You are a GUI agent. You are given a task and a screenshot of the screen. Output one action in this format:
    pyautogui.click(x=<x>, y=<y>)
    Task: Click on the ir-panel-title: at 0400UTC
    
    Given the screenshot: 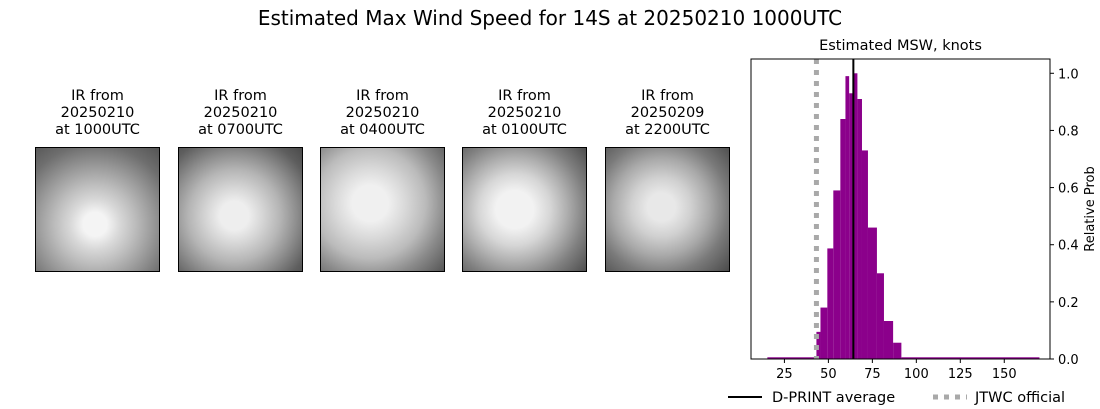 What is the action you would take?
    pyautogui.click(x=382, y=130)
    